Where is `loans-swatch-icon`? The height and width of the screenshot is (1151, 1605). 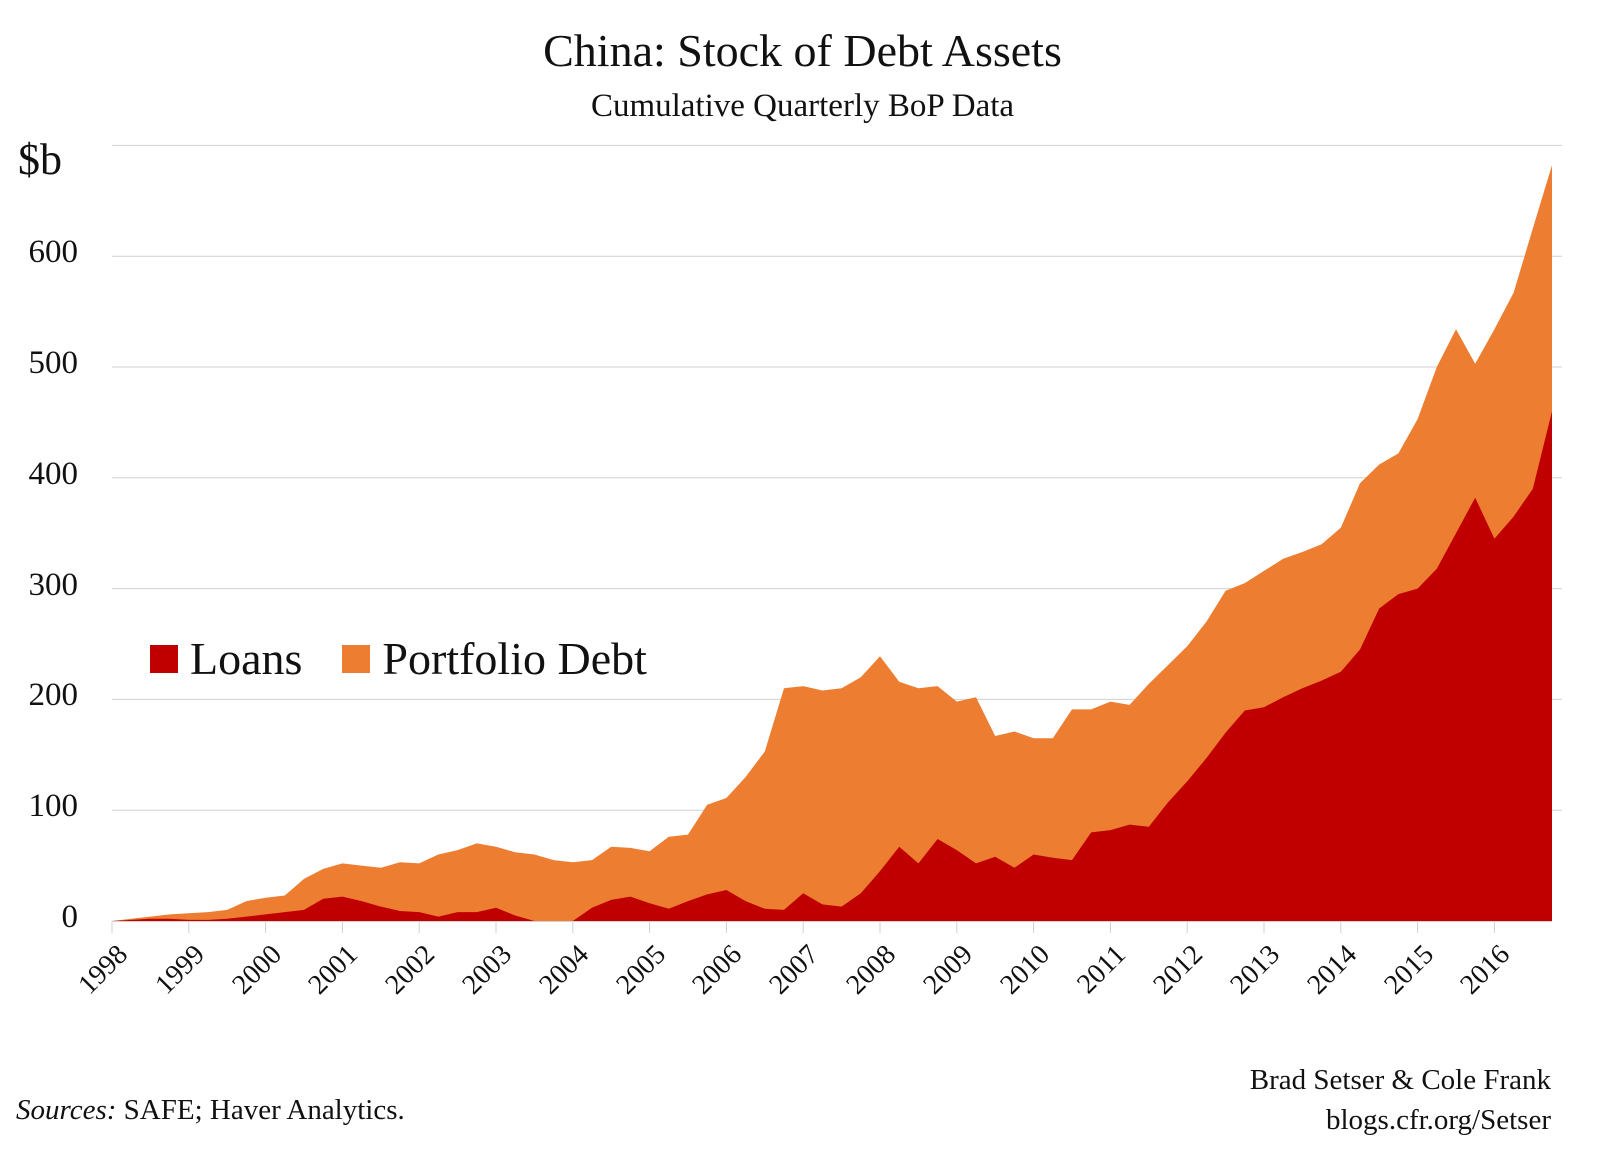
loans-swatch-icon is located at coordinates (164, 658).